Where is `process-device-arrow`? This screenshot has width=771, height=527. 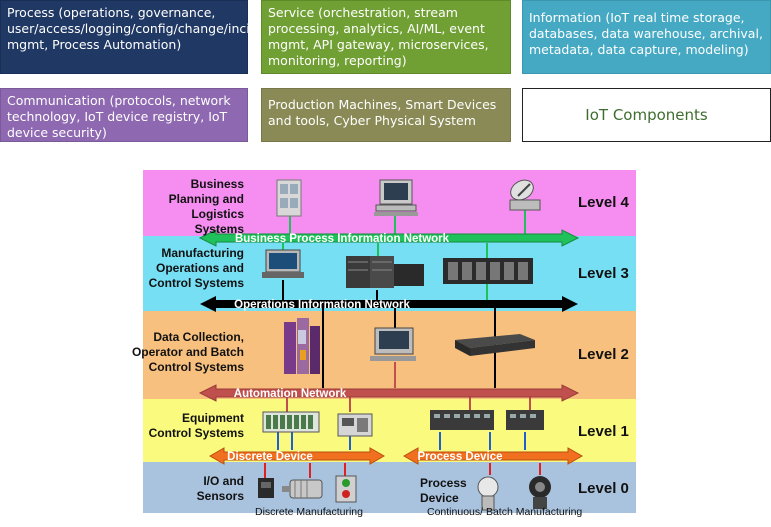 process-device-arrow is located at coordinates (493, 456).